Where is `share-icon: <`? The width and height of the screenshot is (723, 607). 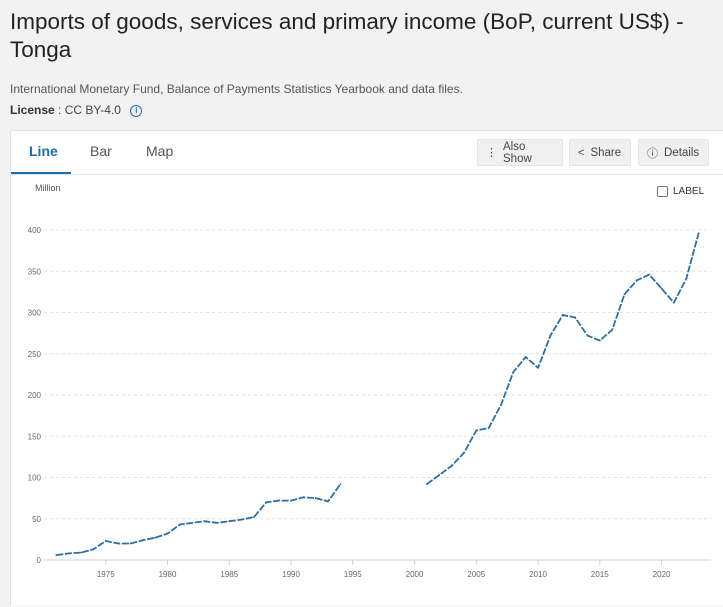 share-icon: < is located at coordinates (581, 152).